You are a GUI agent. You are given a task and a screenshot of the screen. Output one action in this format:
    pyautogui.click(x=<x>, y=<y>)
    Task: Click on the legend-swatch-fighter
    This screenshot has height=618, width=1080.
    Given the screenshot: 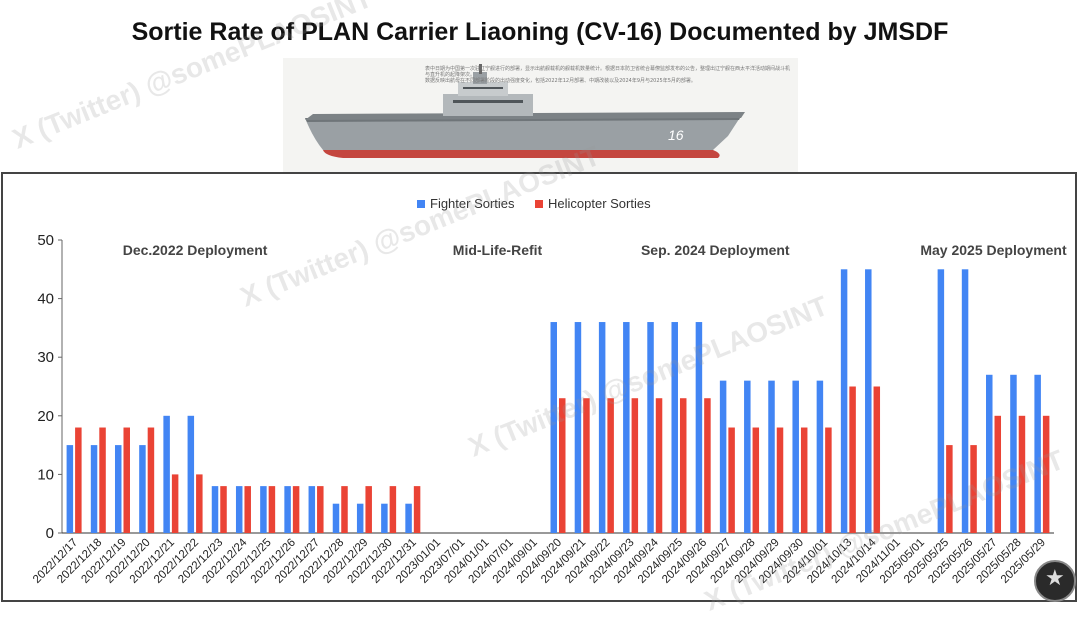 What is the action you would take?
    pyautogui.click(x=421, y=204)
    